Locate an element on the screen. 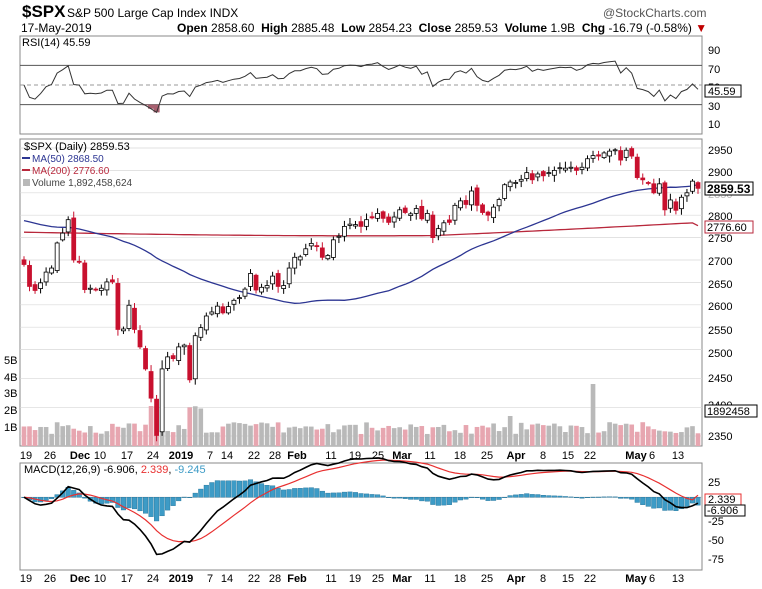  price-tick-2900: 2900 is located at coordinates (720, 173).